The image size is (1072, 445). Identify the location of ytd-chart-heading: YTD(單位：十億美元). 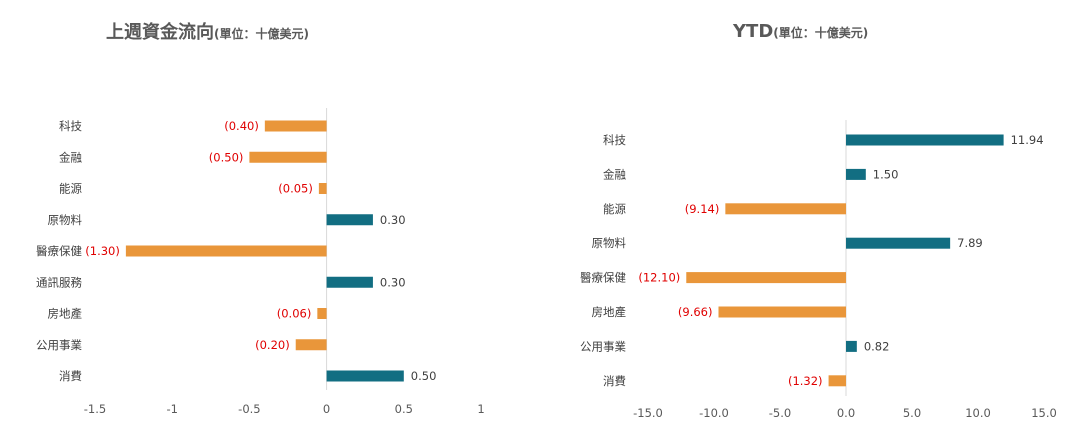
(800, 31).